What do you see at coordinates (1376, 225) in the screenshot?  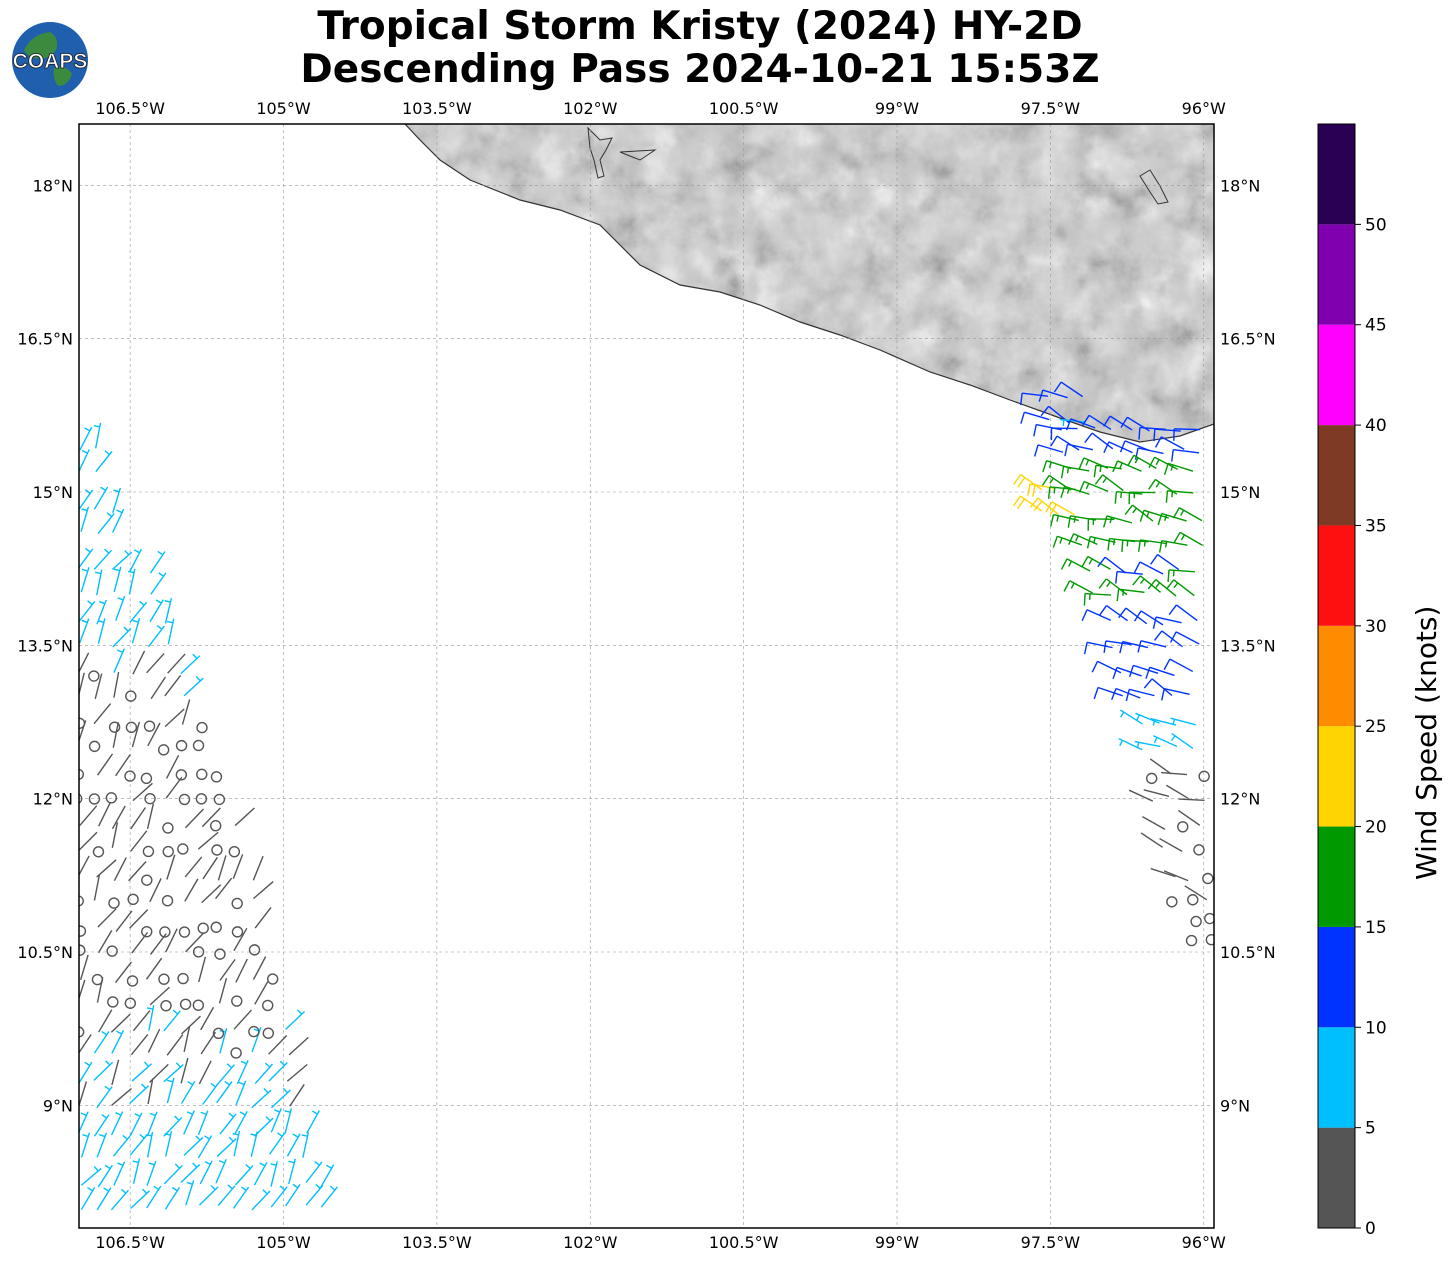 I see `colorbar-tick-label: 50` at bounding box center [1376, 225].